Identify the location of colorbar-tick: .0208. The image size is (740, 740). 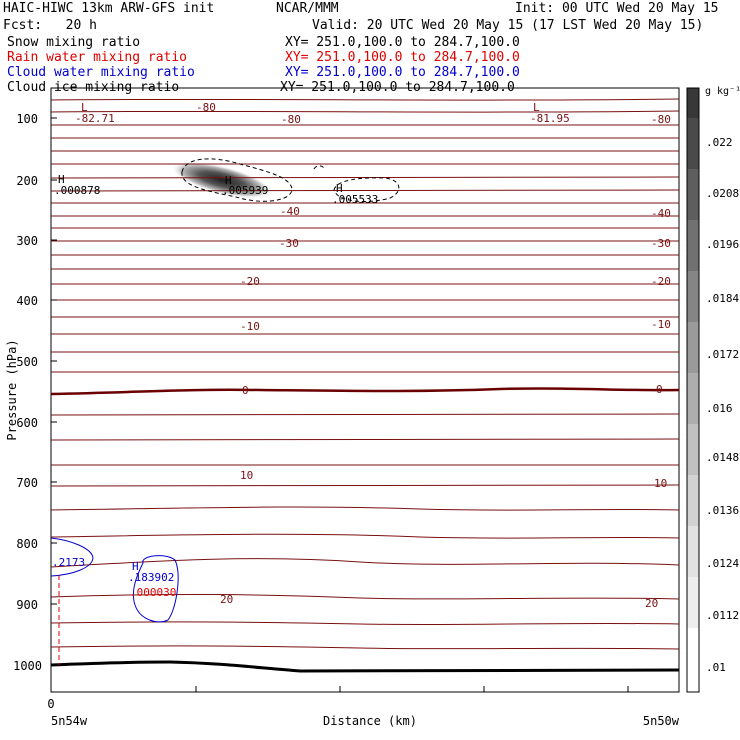
(722, 193).